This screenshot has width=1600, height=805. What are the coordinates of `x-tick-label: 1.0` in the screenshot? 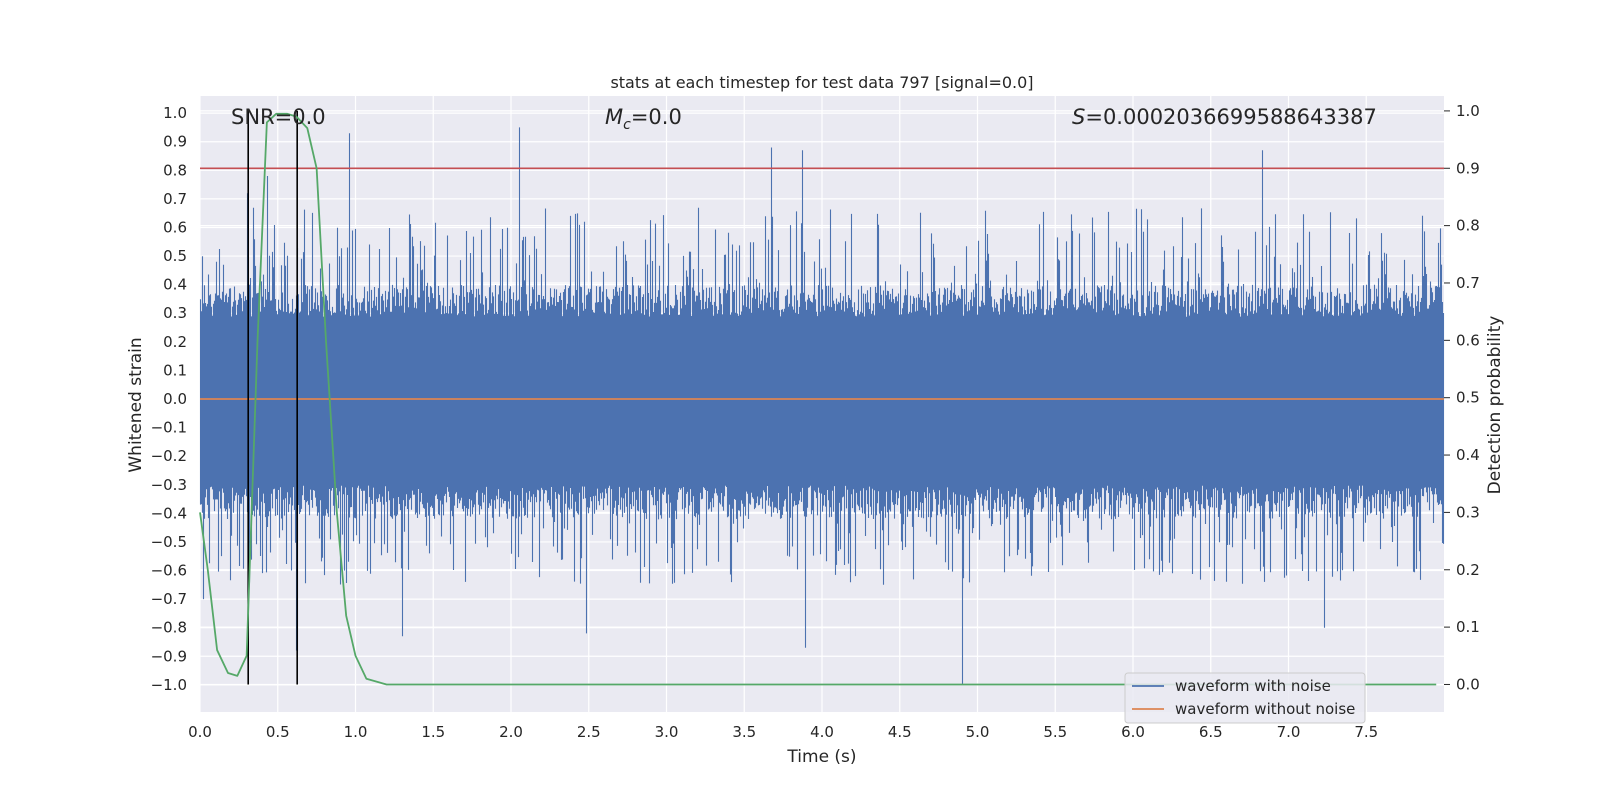 It's located at (356, 732).